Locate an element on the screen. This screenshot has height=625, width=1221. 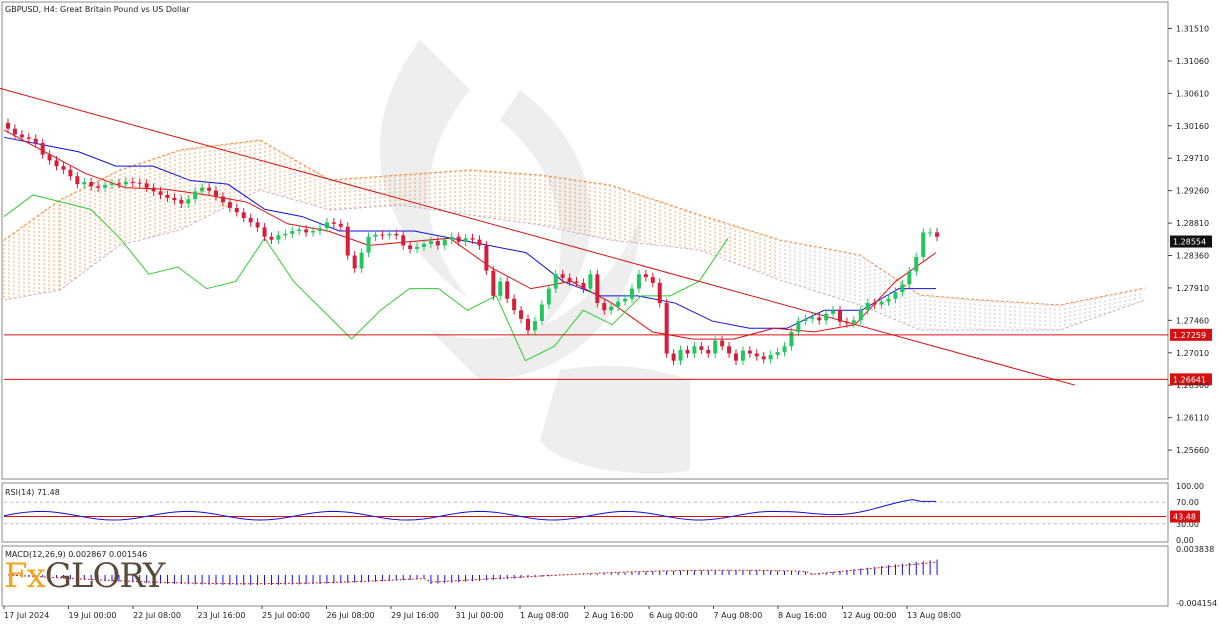
price-tick-label: 1.30160 is located at coordinates (1192, 126).